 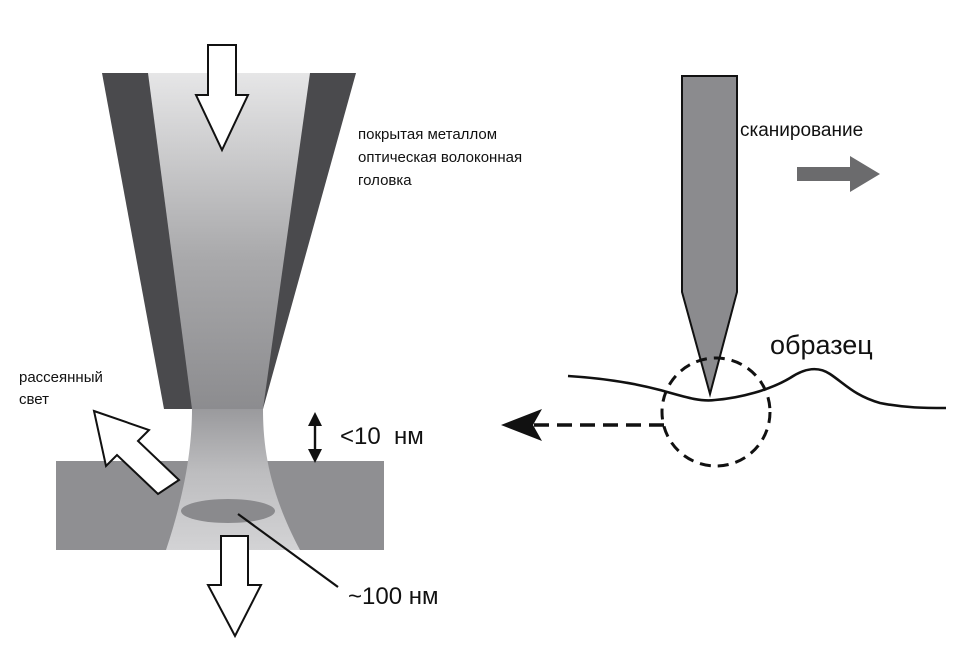 What do you see at coordinates (136, 452) in the screenshot?
I see `scattered-light-arrow` at bounding box center [136, 452].